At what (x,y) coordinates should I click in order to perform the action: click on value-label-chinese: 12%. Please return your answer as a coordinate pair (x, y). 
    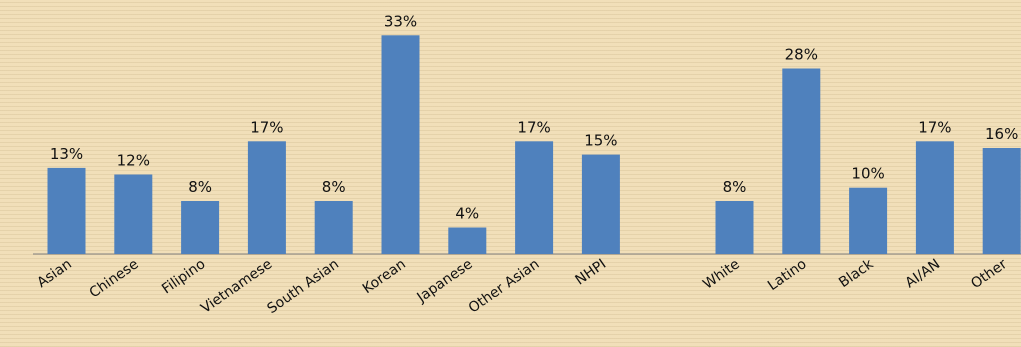
    Looking at the image, I should click on (133, 161).